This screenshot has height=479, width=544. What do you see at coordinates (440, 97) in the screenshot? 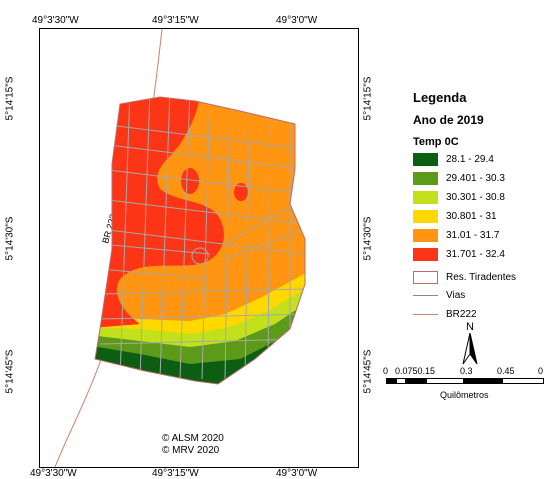
I see `legend-title: Legenda` at bounding box center [440, 97].